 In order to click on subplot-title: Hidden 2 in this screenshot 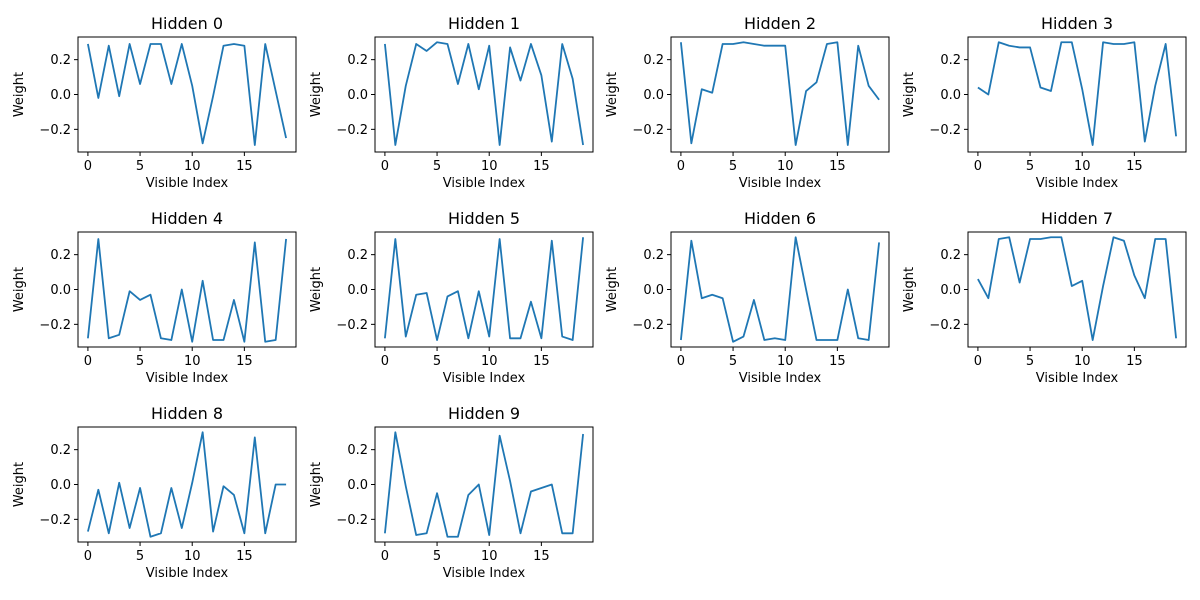, I will do `click(780, 23)`.